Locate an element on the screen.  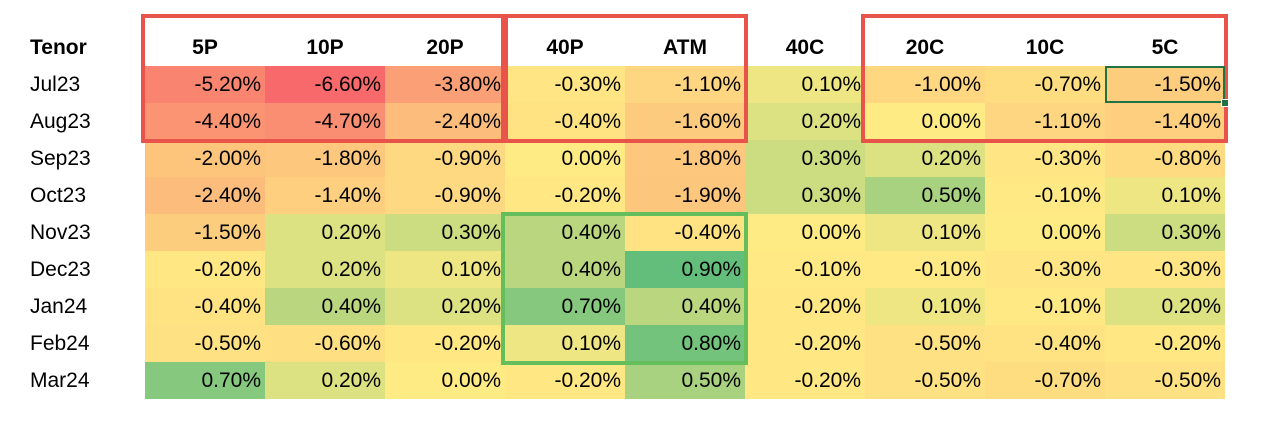
heatmap-cell-sep23-10p: -1.80% is located at coordinates (325, 158).